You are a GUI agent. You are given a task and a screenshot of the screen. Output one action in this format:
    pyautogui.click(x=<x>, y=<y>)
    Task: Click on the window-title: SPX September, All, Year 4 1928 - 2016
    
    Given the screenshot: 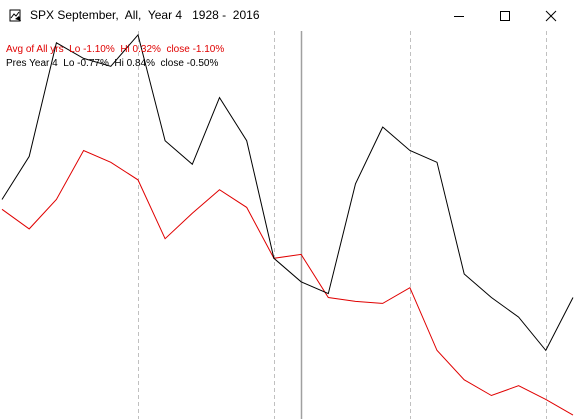 What is the action you would take?
    pyautogui.click(x=145, y=15)
    